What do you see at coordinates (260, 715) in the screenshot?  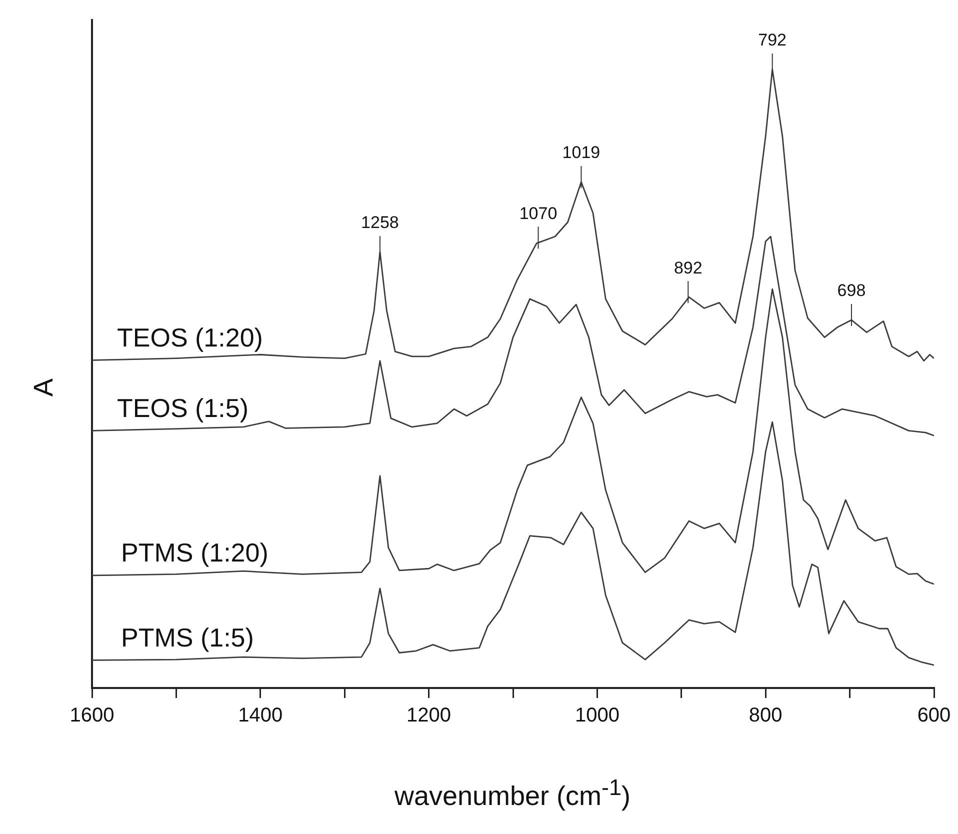 I see `x-tick-label: 1400` at bounding box center [260, 715].